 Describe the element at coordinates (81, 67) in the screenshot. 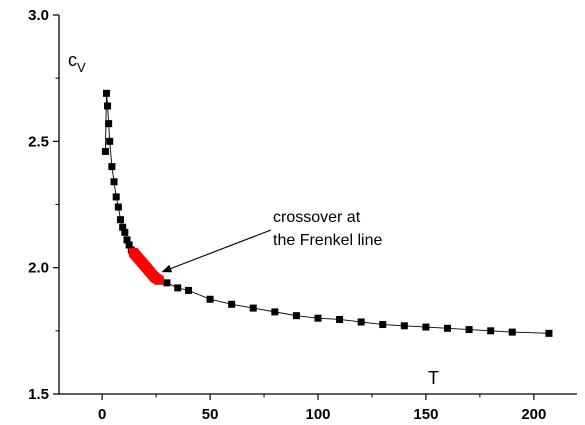

I see `y-axis-label-sub: V` at that location.